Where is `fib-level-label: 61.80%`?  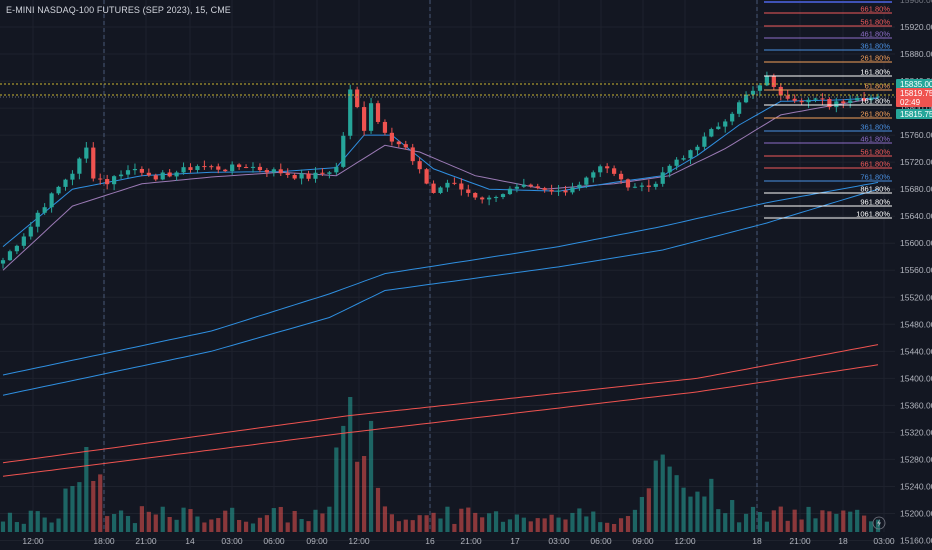
fib-level-label: 61.80% is located at coordinates (878, 86).